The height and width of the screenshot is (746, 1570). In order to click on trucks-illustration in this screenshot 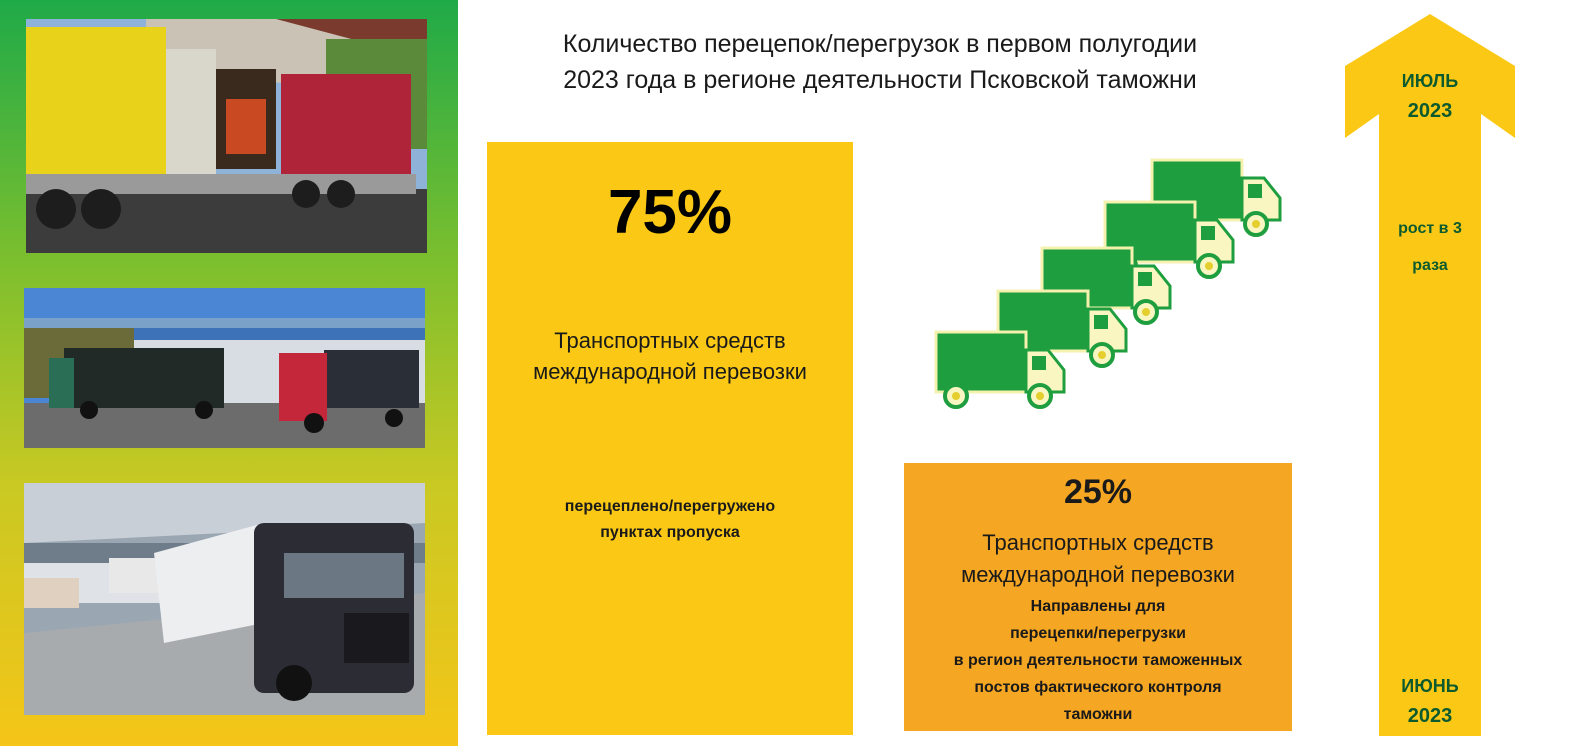, I will do `click(1110, 280)`.